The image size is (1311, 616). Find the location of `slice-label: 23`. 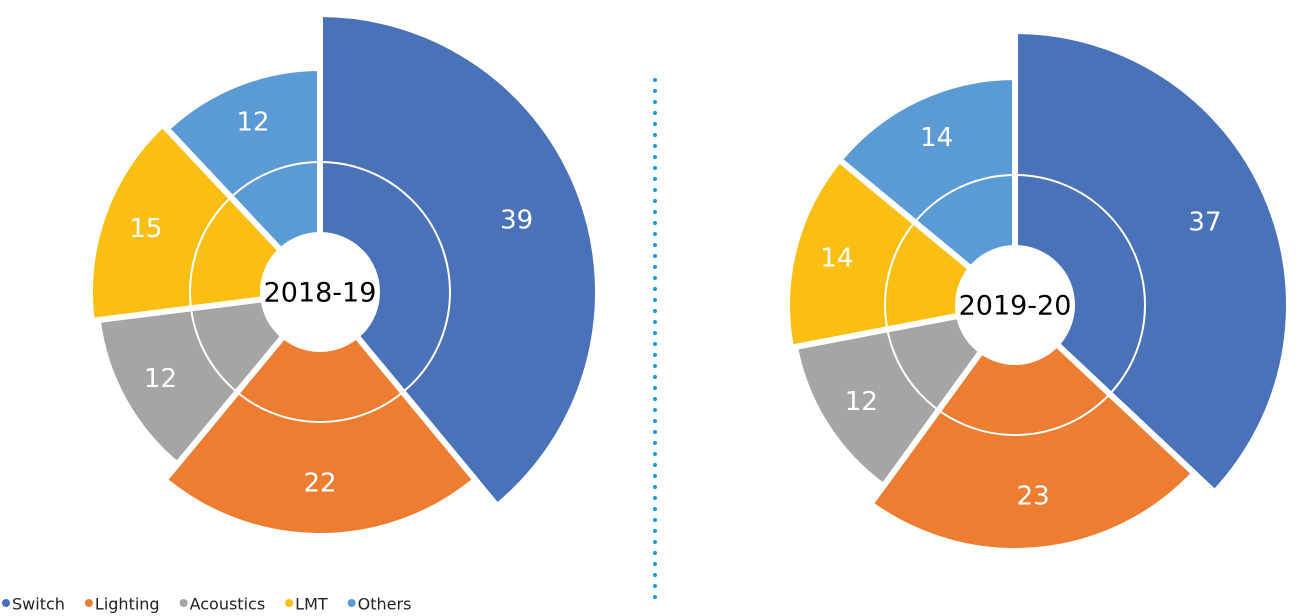

slice-label: 23 is located at coordinates (1033, 497).